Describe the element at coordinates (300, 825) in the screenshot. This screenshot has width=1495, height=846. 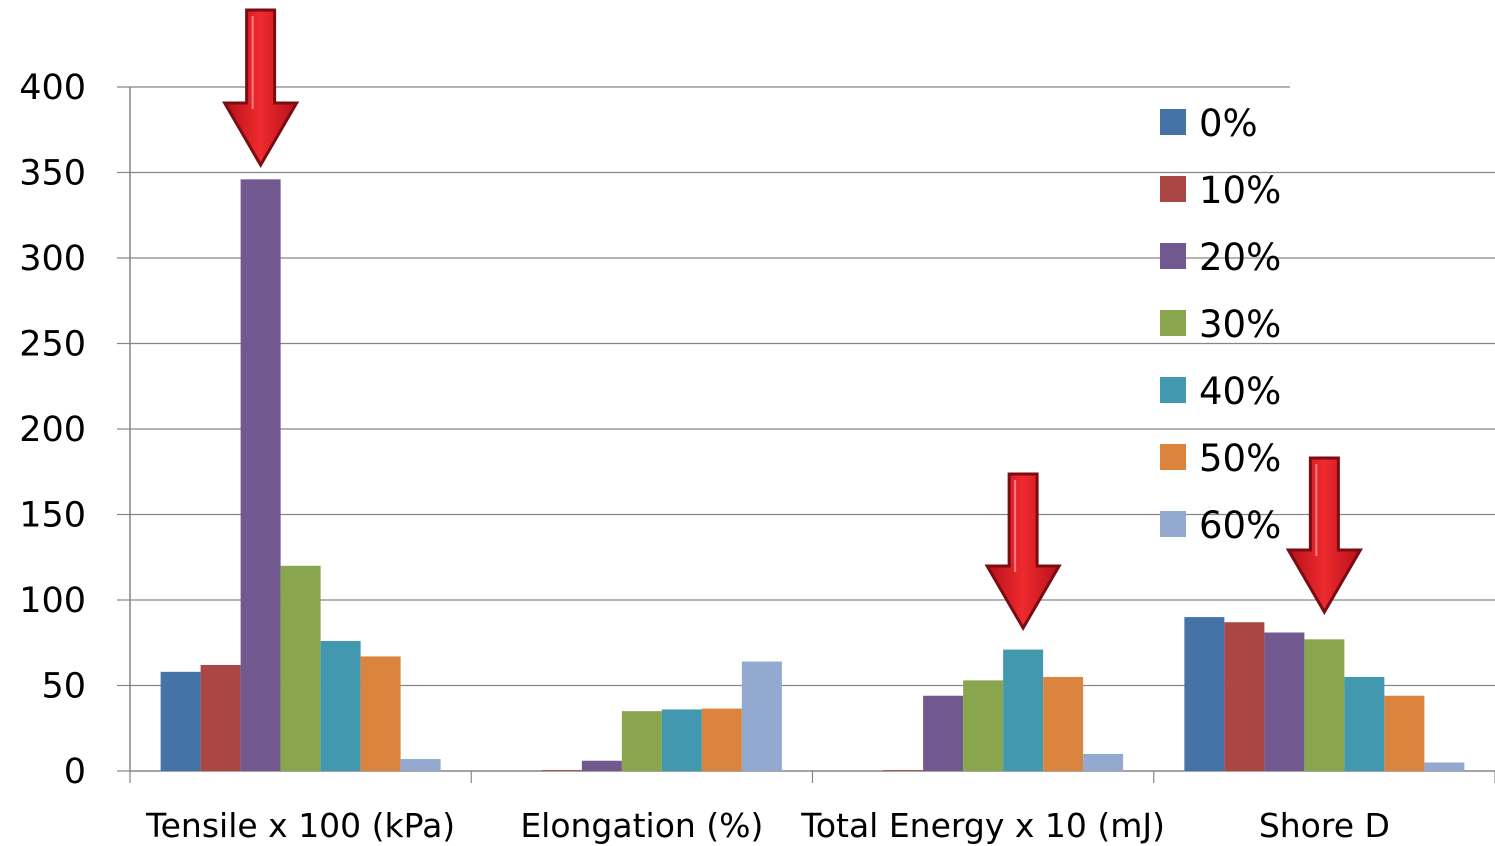
I see `x-tick-label: Tensile x 100 (kPa)` at that location.